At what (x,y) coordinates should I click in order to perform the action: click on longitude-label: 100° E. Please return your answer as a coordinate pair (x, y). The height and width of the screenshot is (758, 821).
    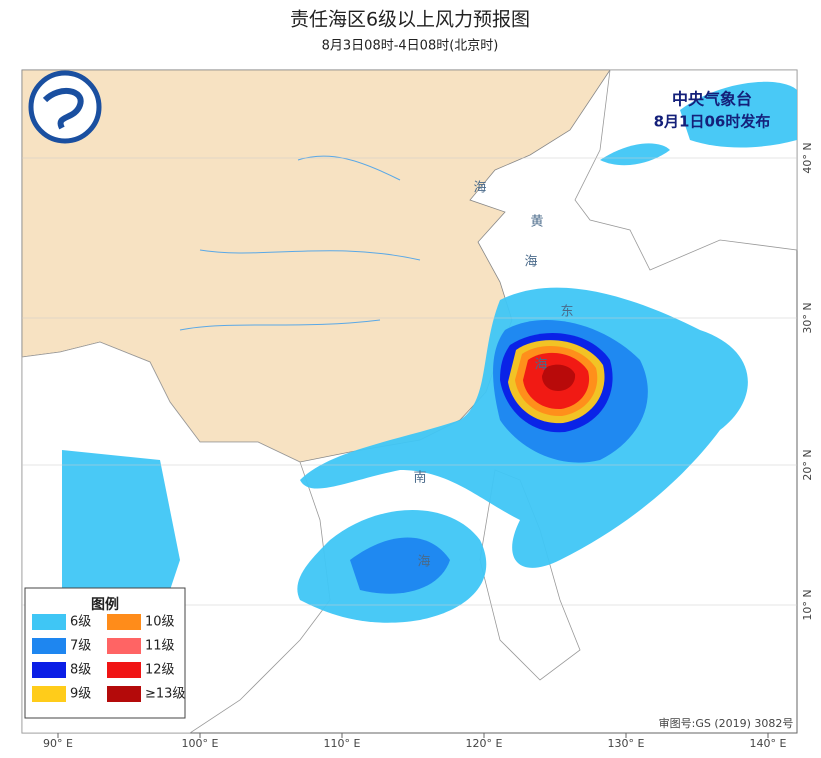
    Looking at the image, I should click on (200, 743).